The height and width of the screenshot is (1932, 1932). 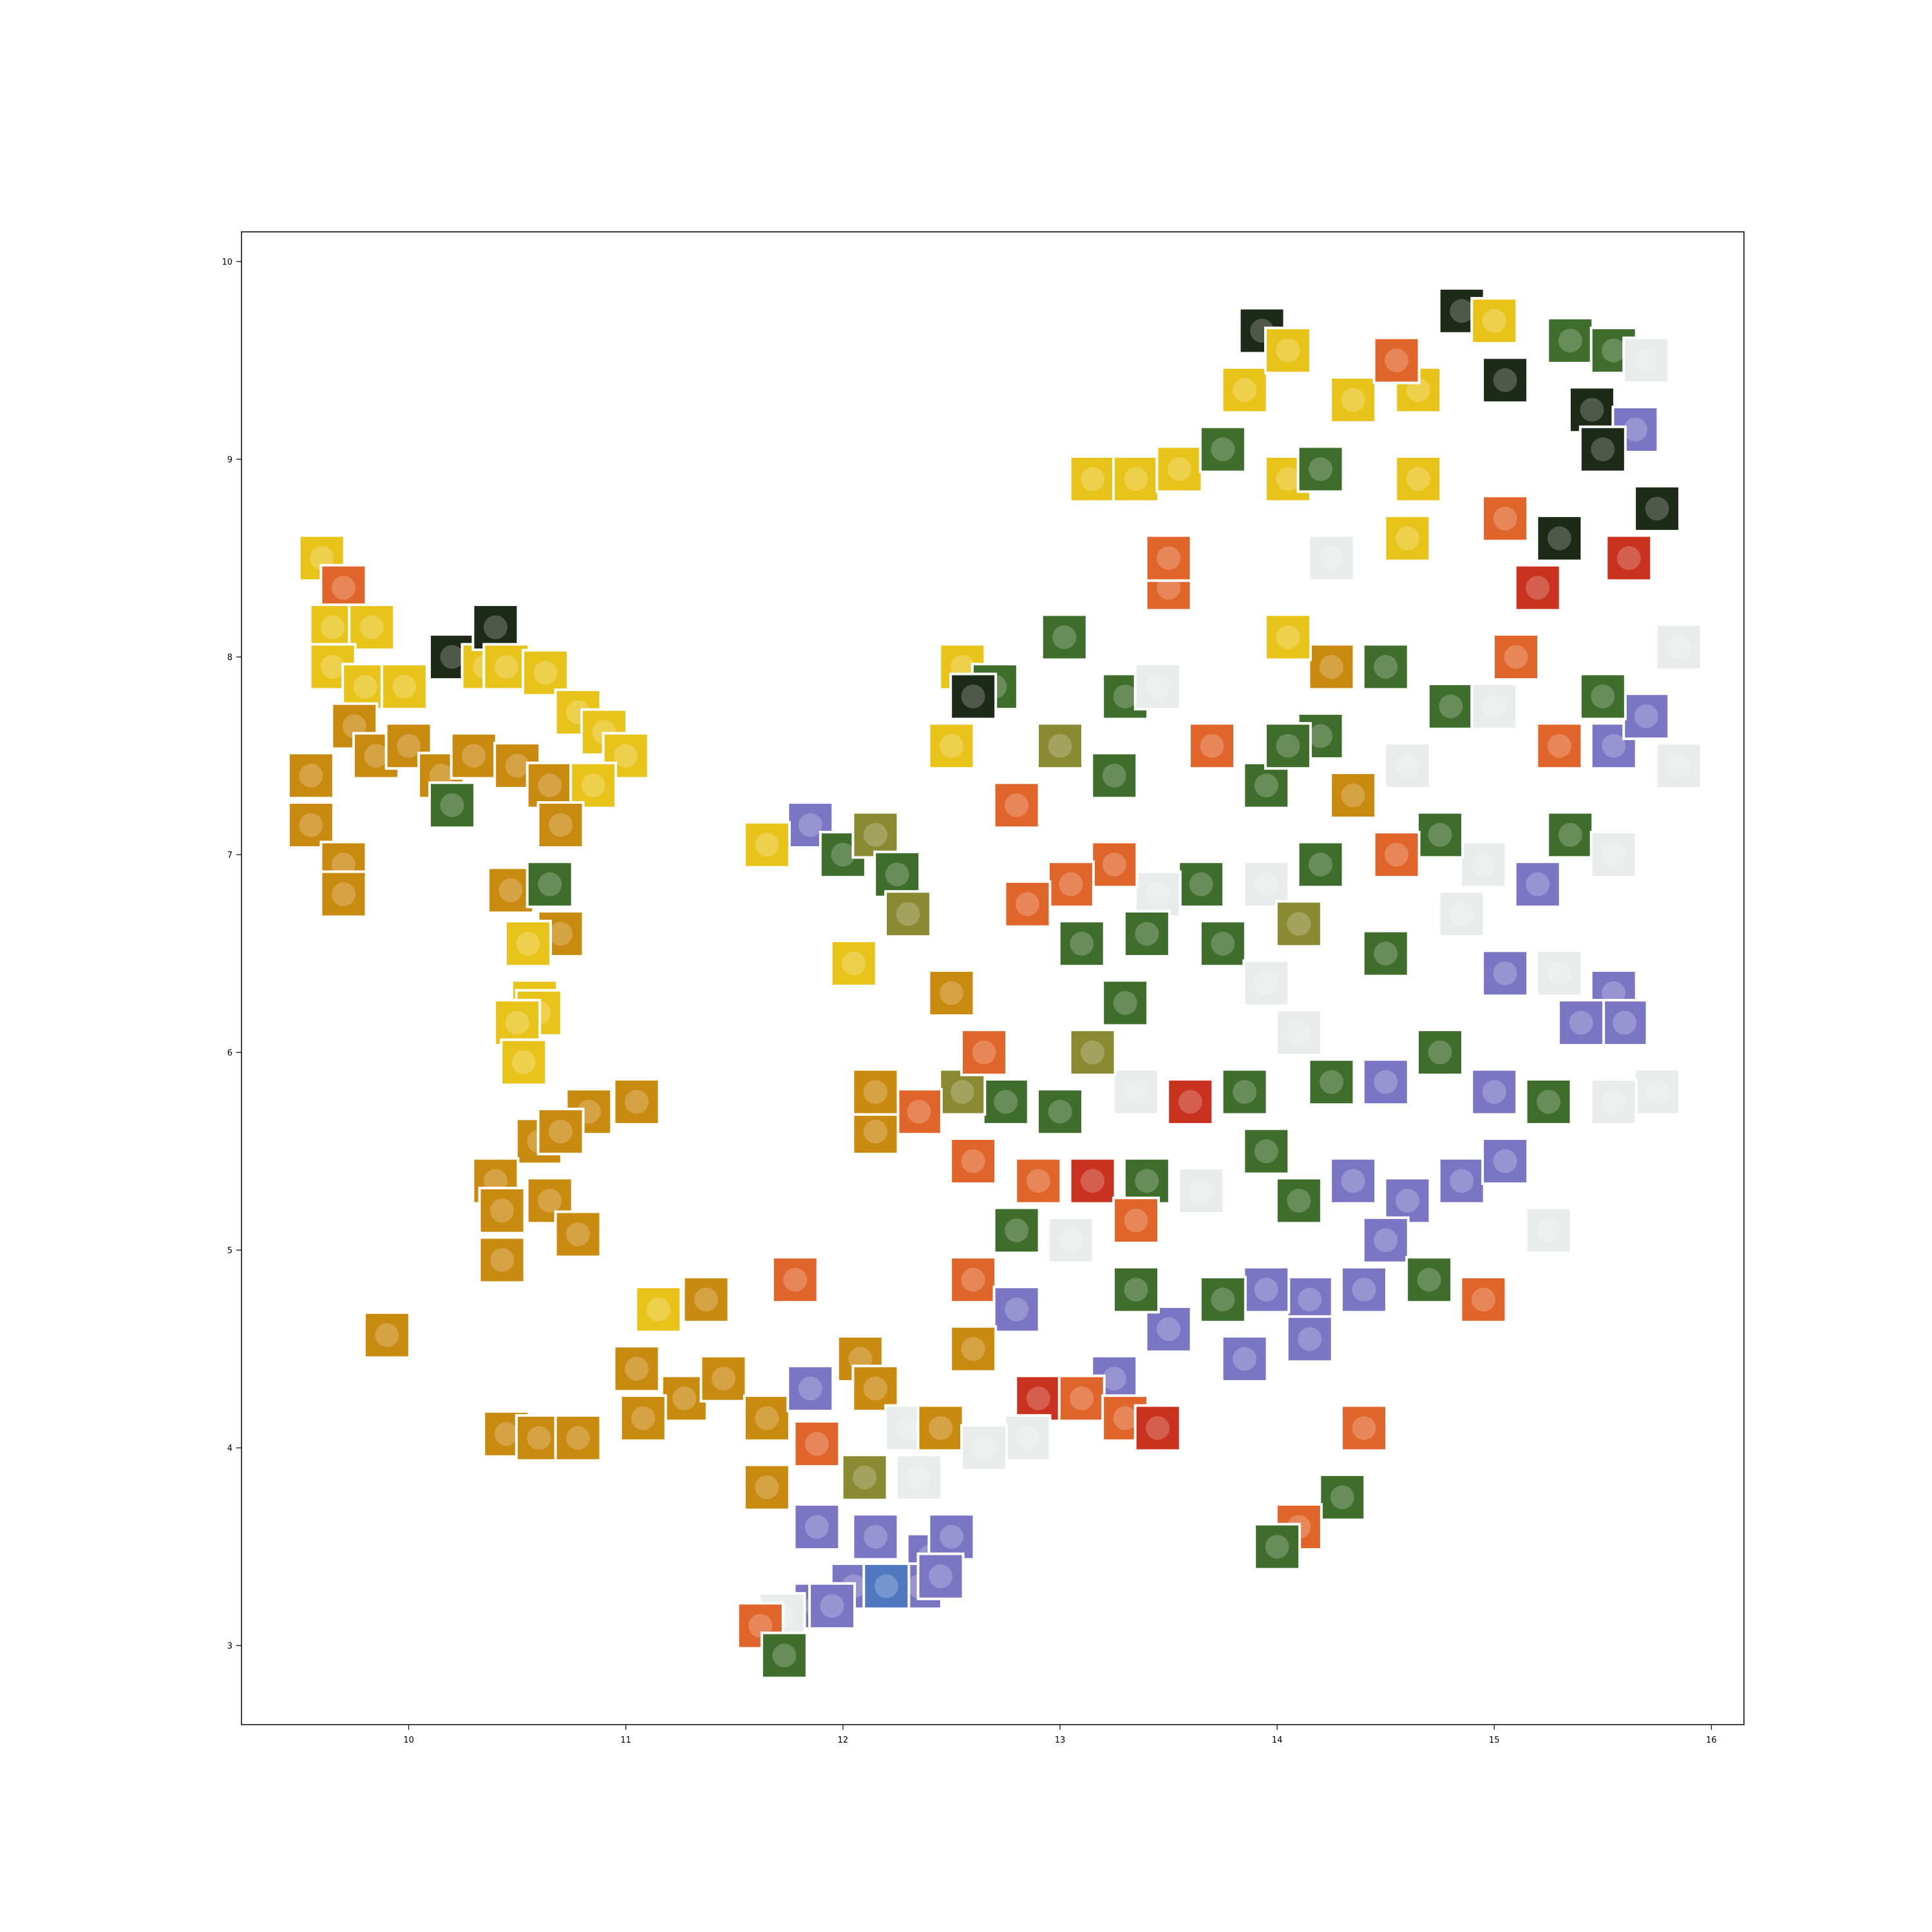 I want to click on x-tick-label: 15, so click(x=1494, y=1740).